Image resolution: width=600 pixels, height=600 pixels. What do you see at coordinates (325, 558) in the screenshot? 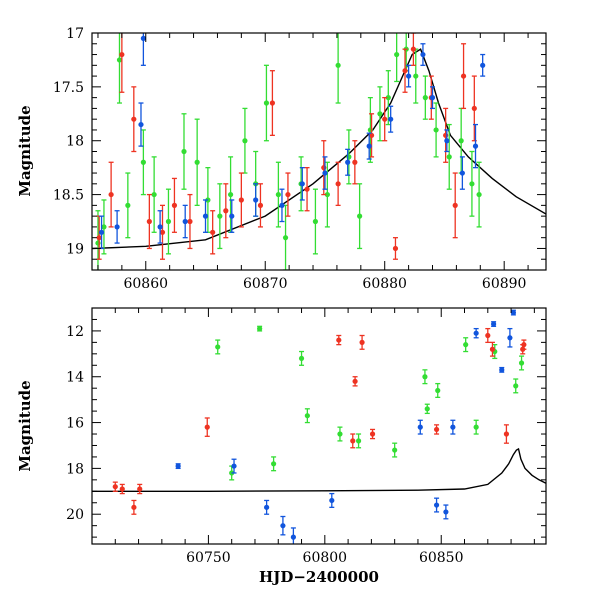
I see `bottom-x-tick-label: 60800` at bounding box center [325, 558].